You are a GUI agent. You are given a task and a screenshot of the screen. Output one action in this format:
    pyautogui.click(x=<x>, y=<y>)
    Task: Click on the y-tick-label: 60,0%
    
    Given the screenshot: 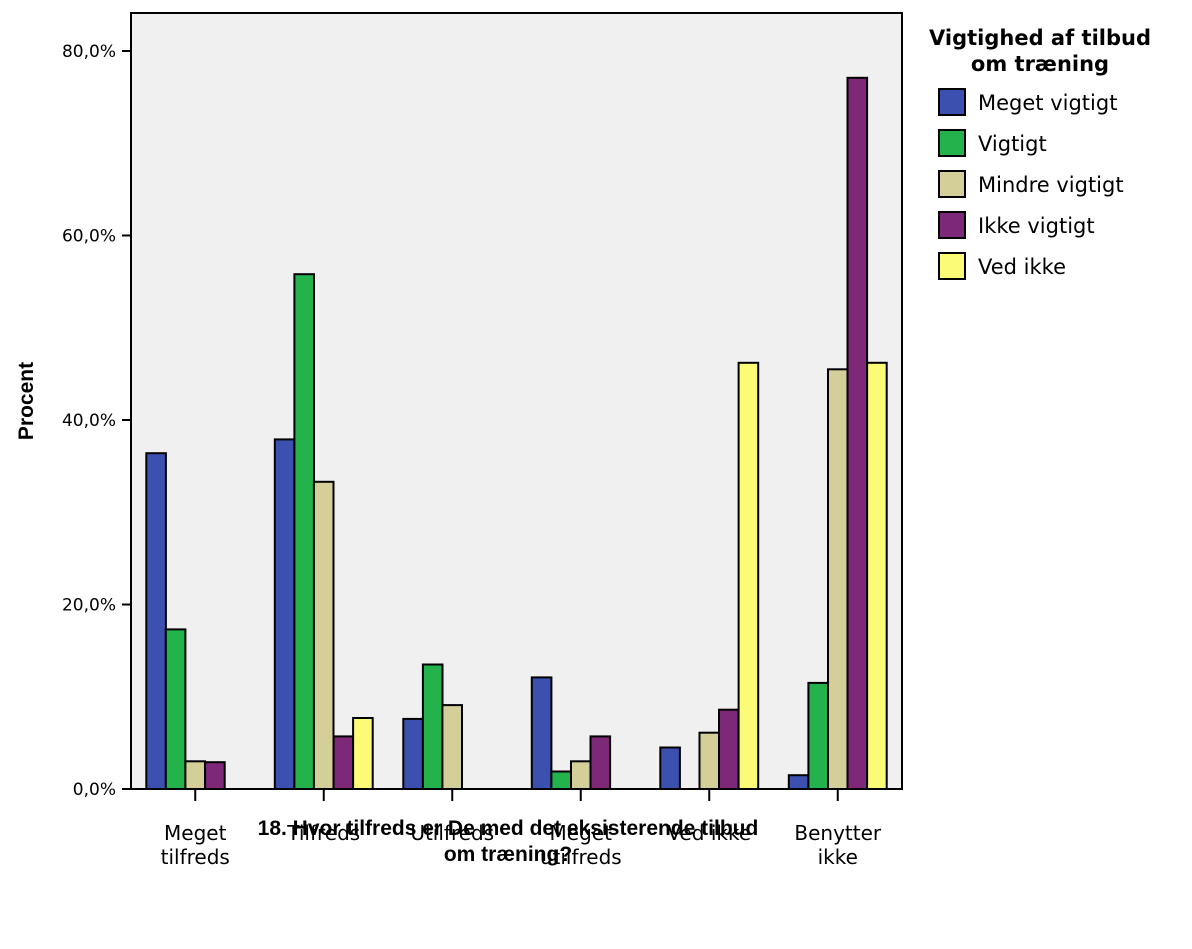 What is the action you would take?
    pyautogui.click(x=89, y=237)
    